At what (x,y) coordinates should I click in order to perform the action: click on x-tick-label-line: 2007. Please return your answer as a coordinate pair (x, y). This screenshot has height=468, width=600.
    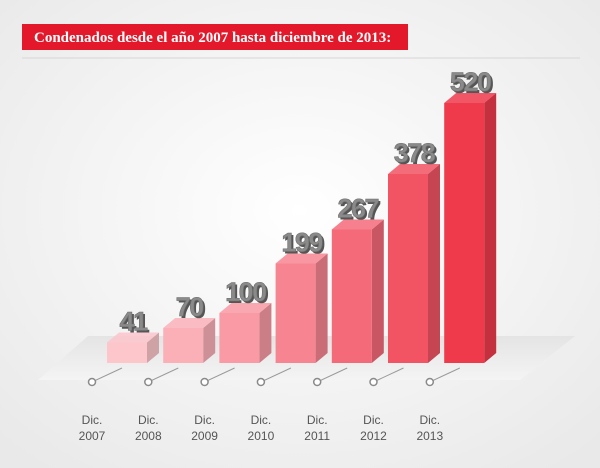
    Looking at the image, I should click on (92, 436).